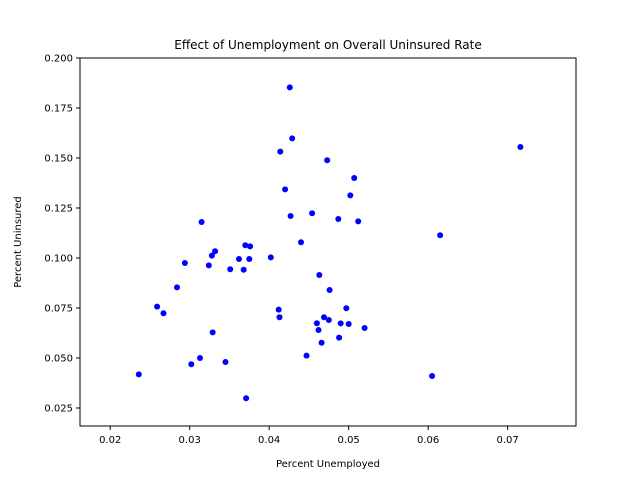 The image size is (640, 480). Describe the element at coordinates (58, 309) in the screenshot. I see `y-tick-label: 0.075` at that location.